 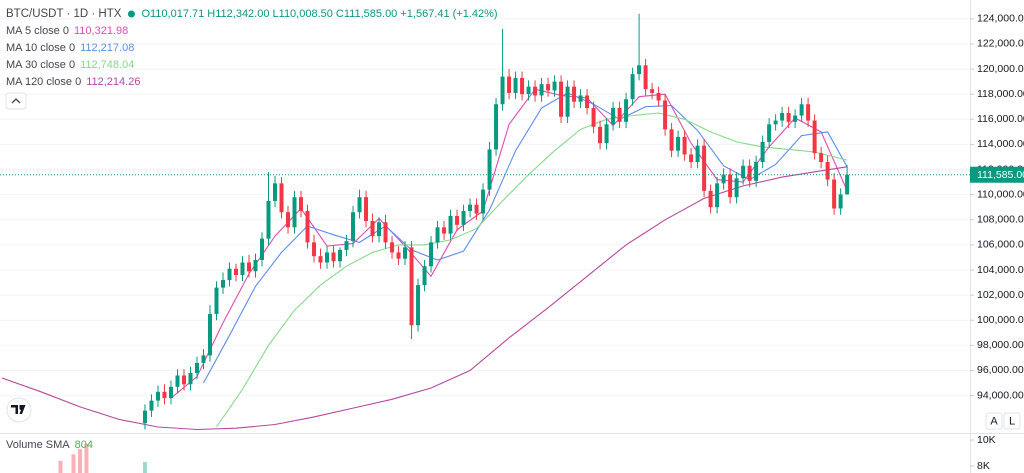 What do you see at coordinates (1000, 295) in the screenshot?
I see `y-tick-label: 102,000.00` at bounding box center [1000, 295].